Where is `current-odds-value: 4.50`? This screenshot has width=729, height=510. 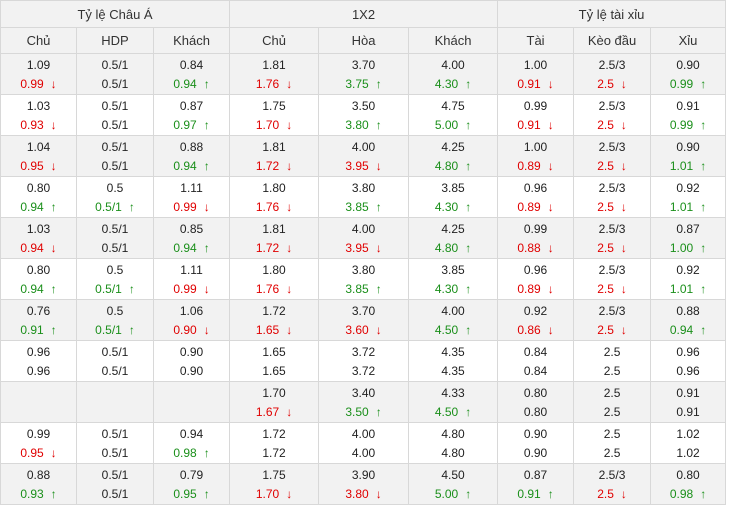 current-odds-value: 4.50 is located at coordinates (446, 411).